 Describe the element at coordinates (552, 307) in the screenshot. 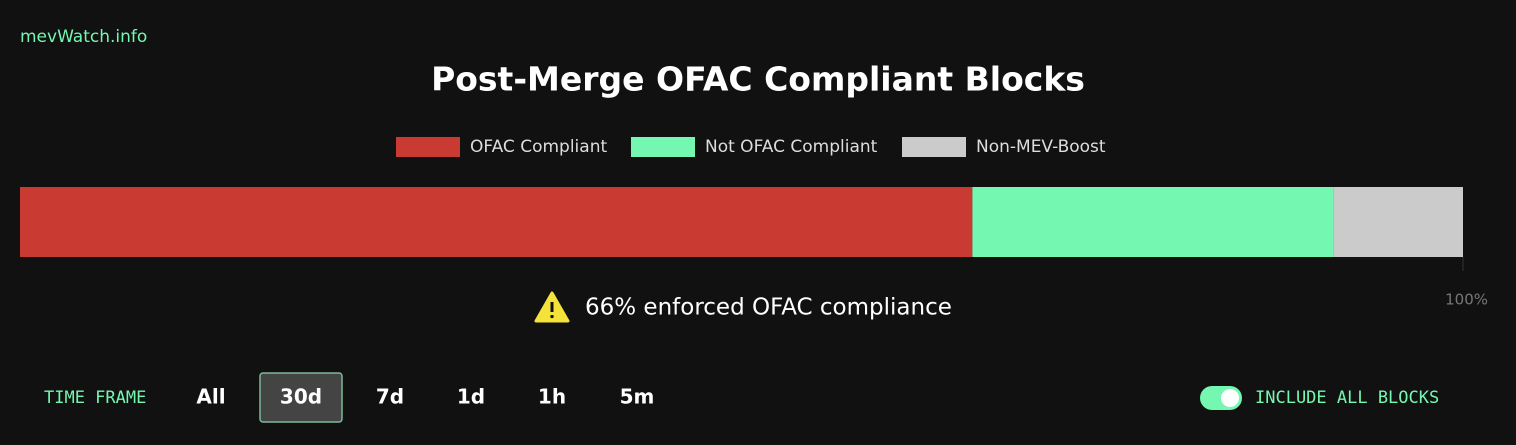

I see `warning-icon` at that location.